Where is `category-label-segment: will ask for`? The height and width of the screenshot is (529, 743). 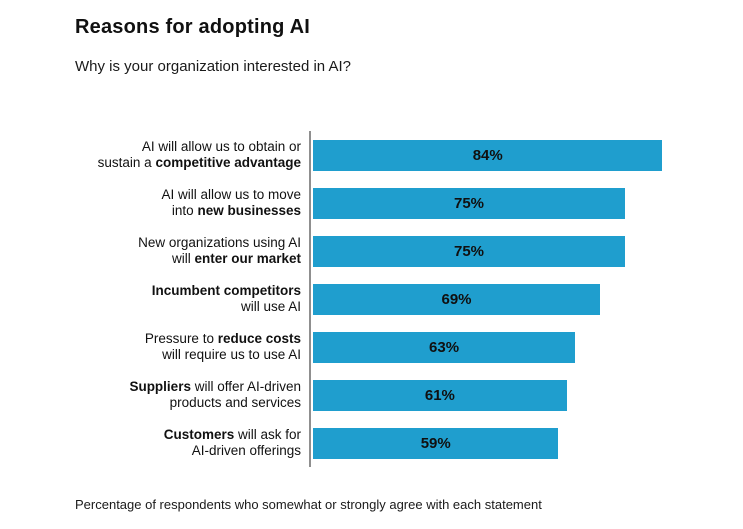
category-label-segment: will ask for is located at coordinates (267, 434).